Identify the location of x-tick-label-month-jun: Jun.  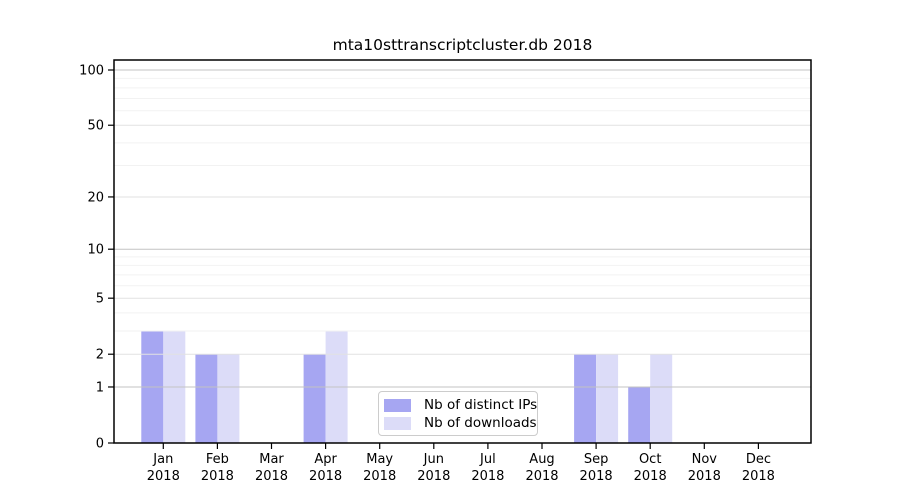
(433, 459).